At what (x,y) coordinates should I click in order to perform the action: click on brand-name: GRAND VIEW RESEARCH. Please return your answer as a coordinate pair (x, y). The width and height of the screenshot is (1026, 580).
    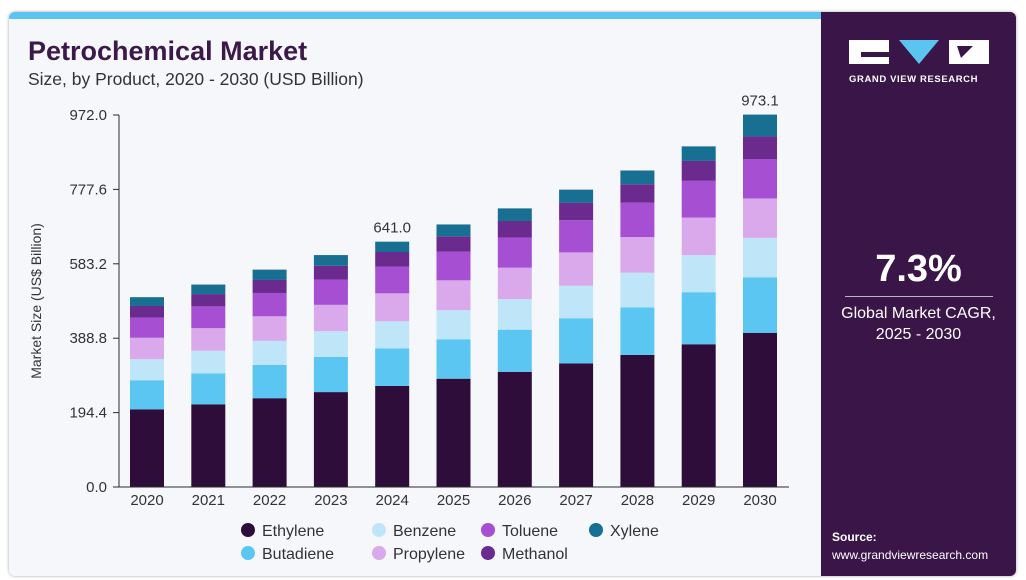
    Looking at the image, I should click on (914, 79).